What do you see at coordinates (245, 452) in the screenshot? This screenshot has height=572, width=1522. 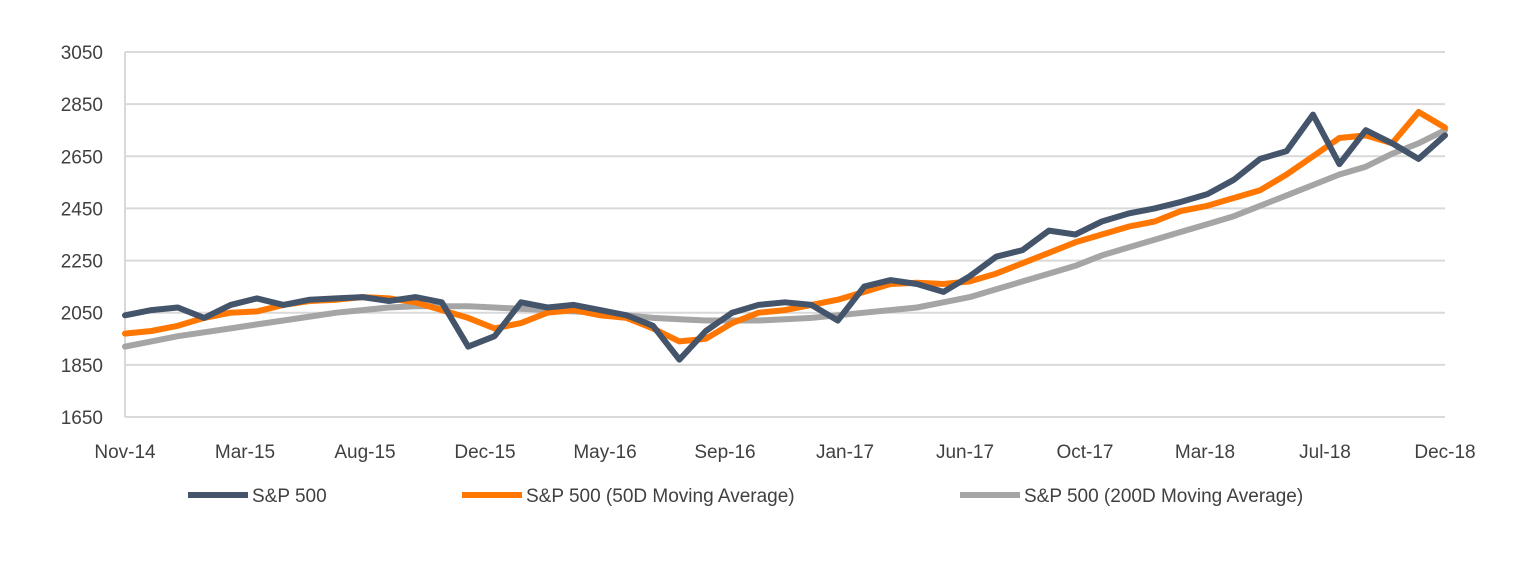 I see `x-tick-label: Mar-15` at bounding box center [245, 452].